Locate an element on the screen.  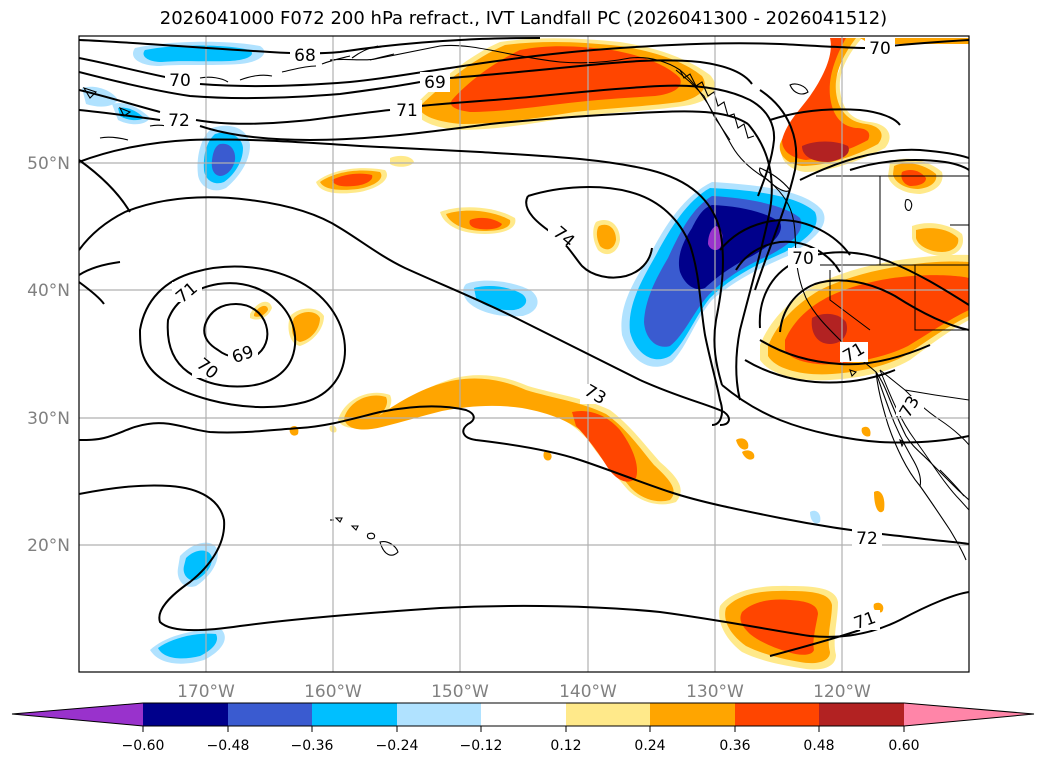
lat-label-30n: 30°N is located at coordinates (48, 419).